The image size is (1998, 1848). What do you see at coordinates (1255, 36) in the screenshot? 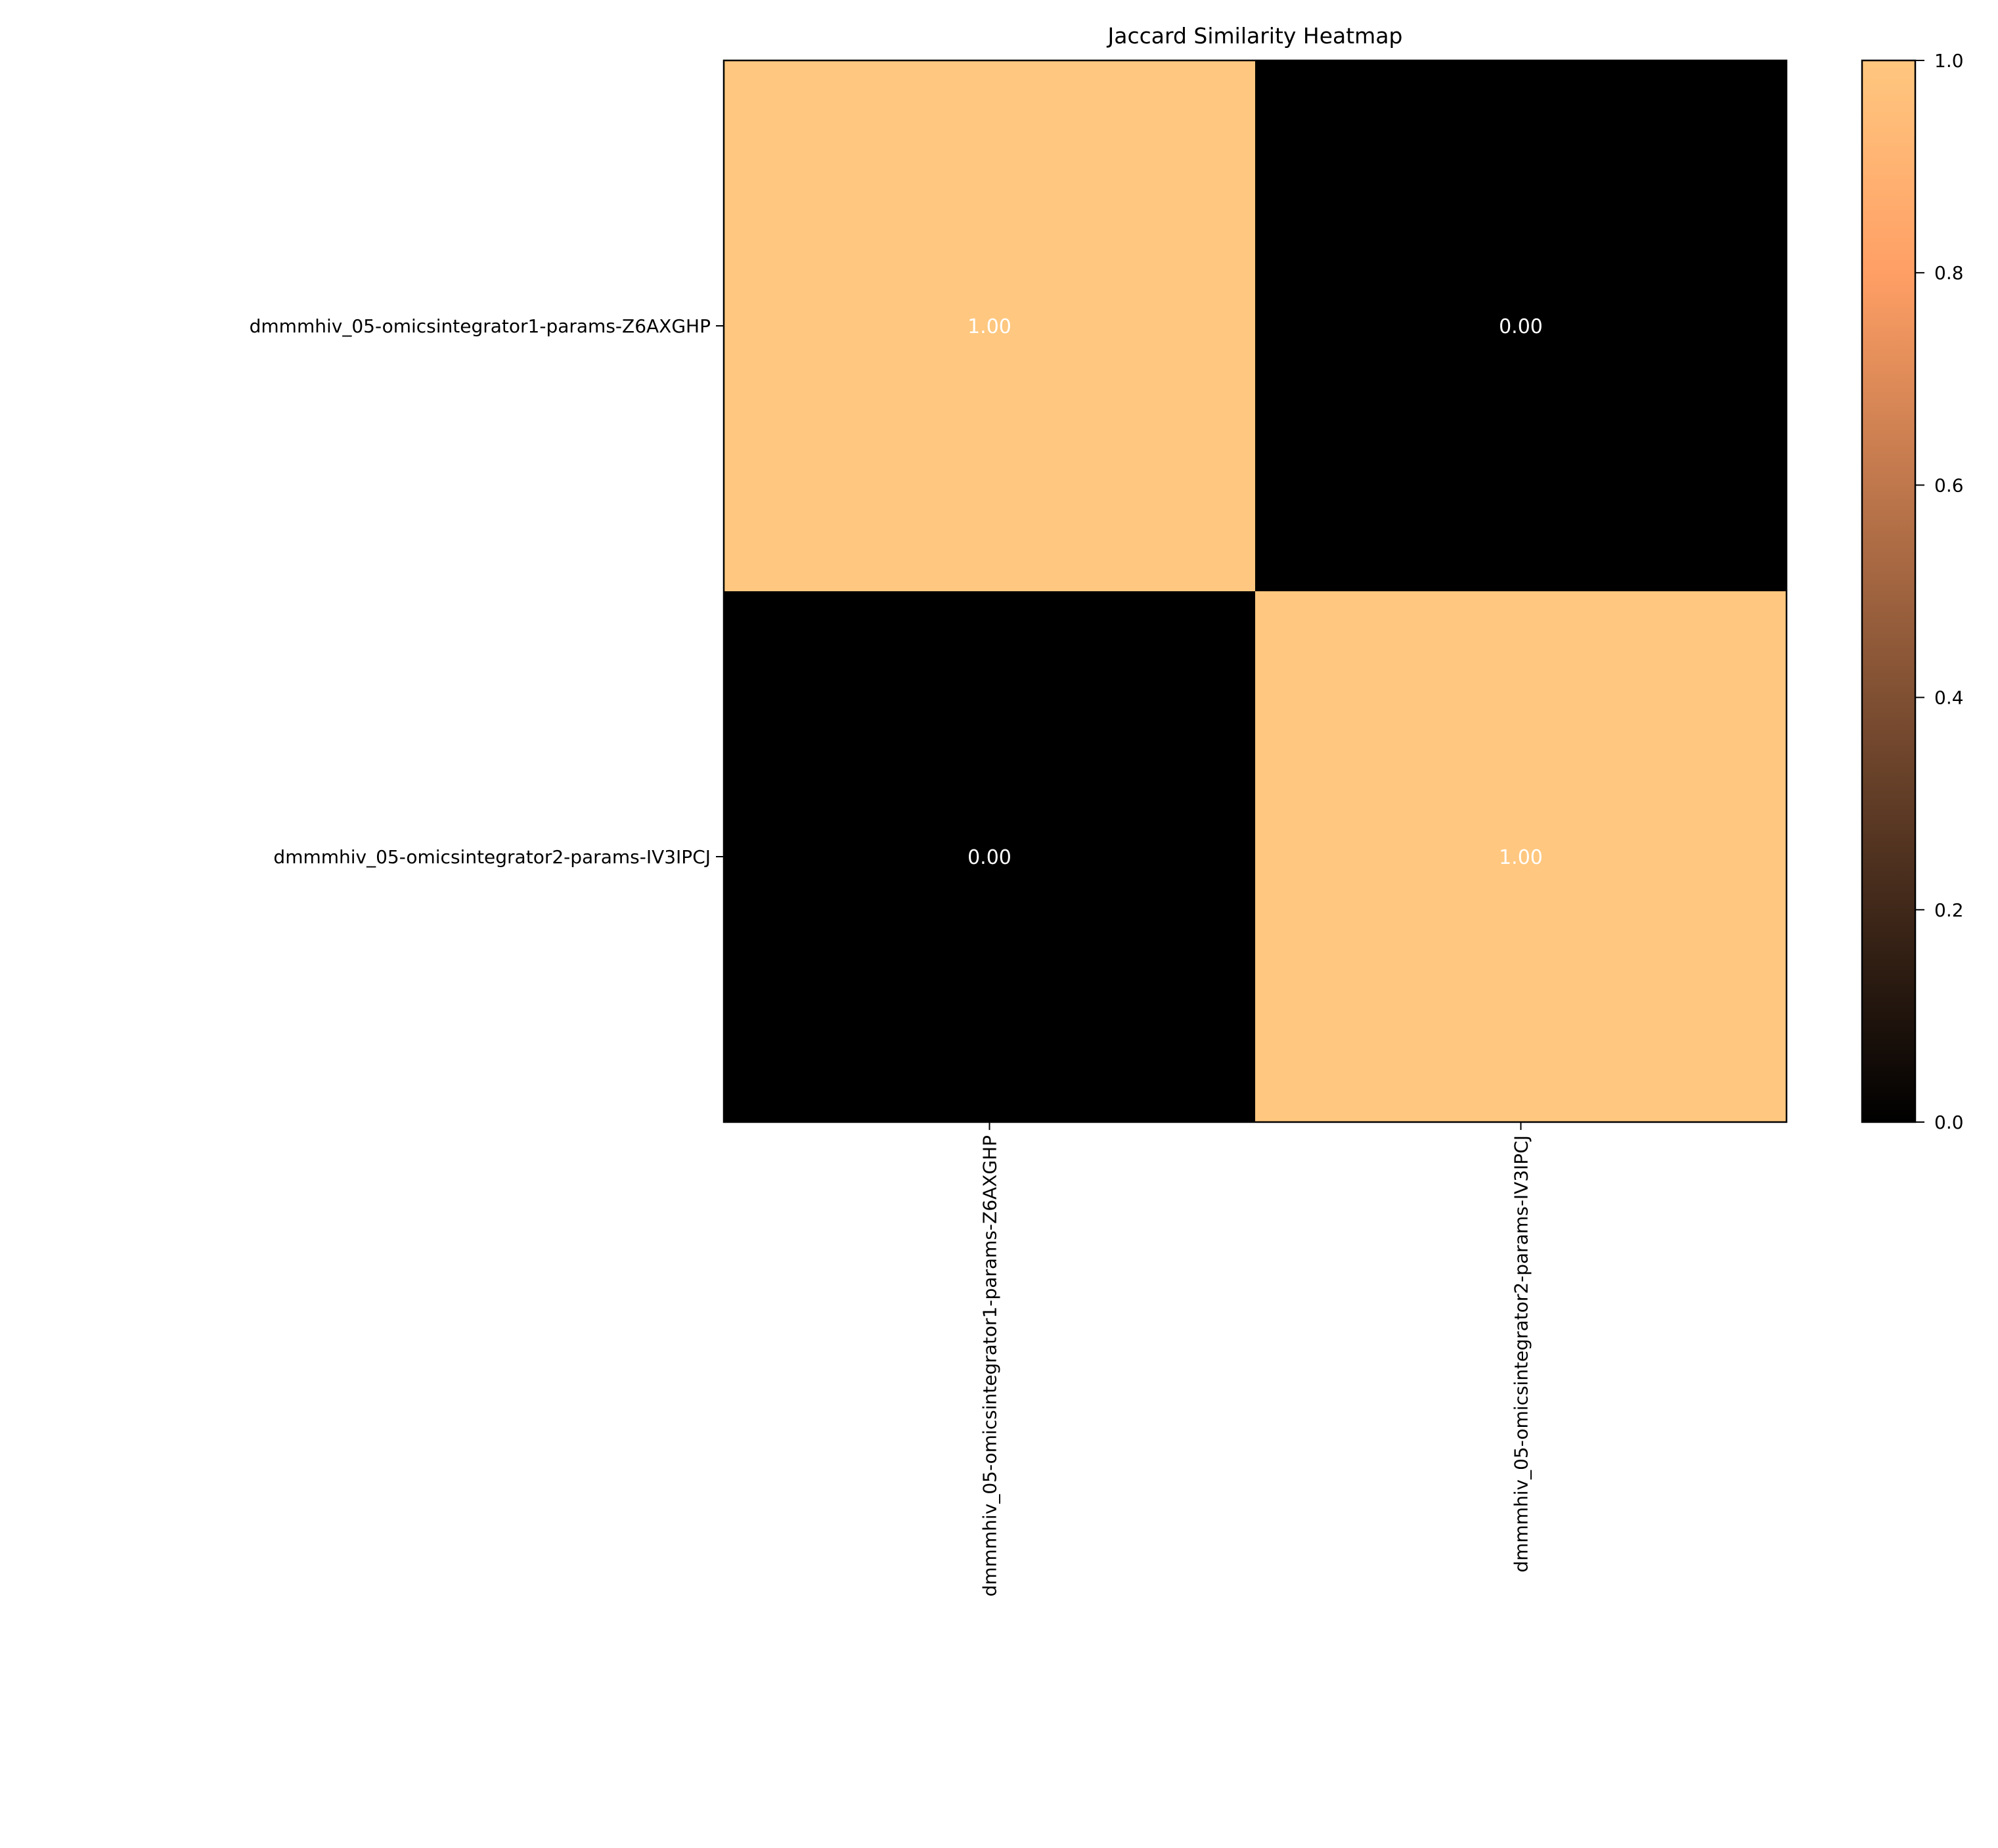
I see `chart-title: Jaccard Similarity Heatmap` at bounding box center [1255, 36].